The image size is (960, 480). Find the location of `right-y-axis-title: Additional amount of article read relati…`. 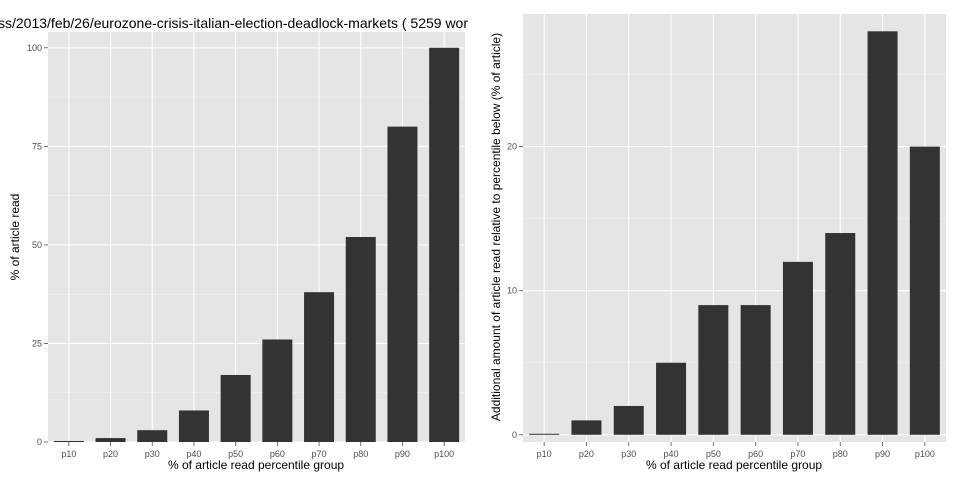

right-y-axis-title: Additional amount of article read relati… is located at coordinates (496, 227).